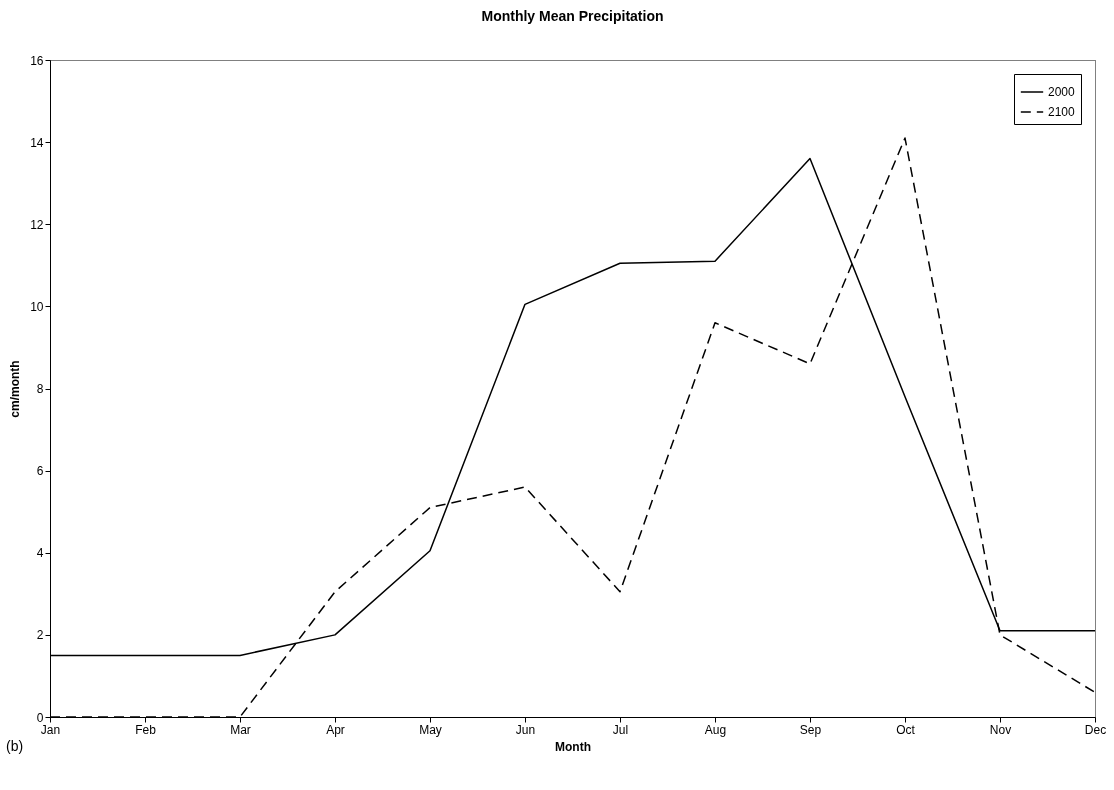  What do you see at coordinates (620, 729) in the screenshot?
I see `x-tick-label: Jul` at bounding box center [620, 729].